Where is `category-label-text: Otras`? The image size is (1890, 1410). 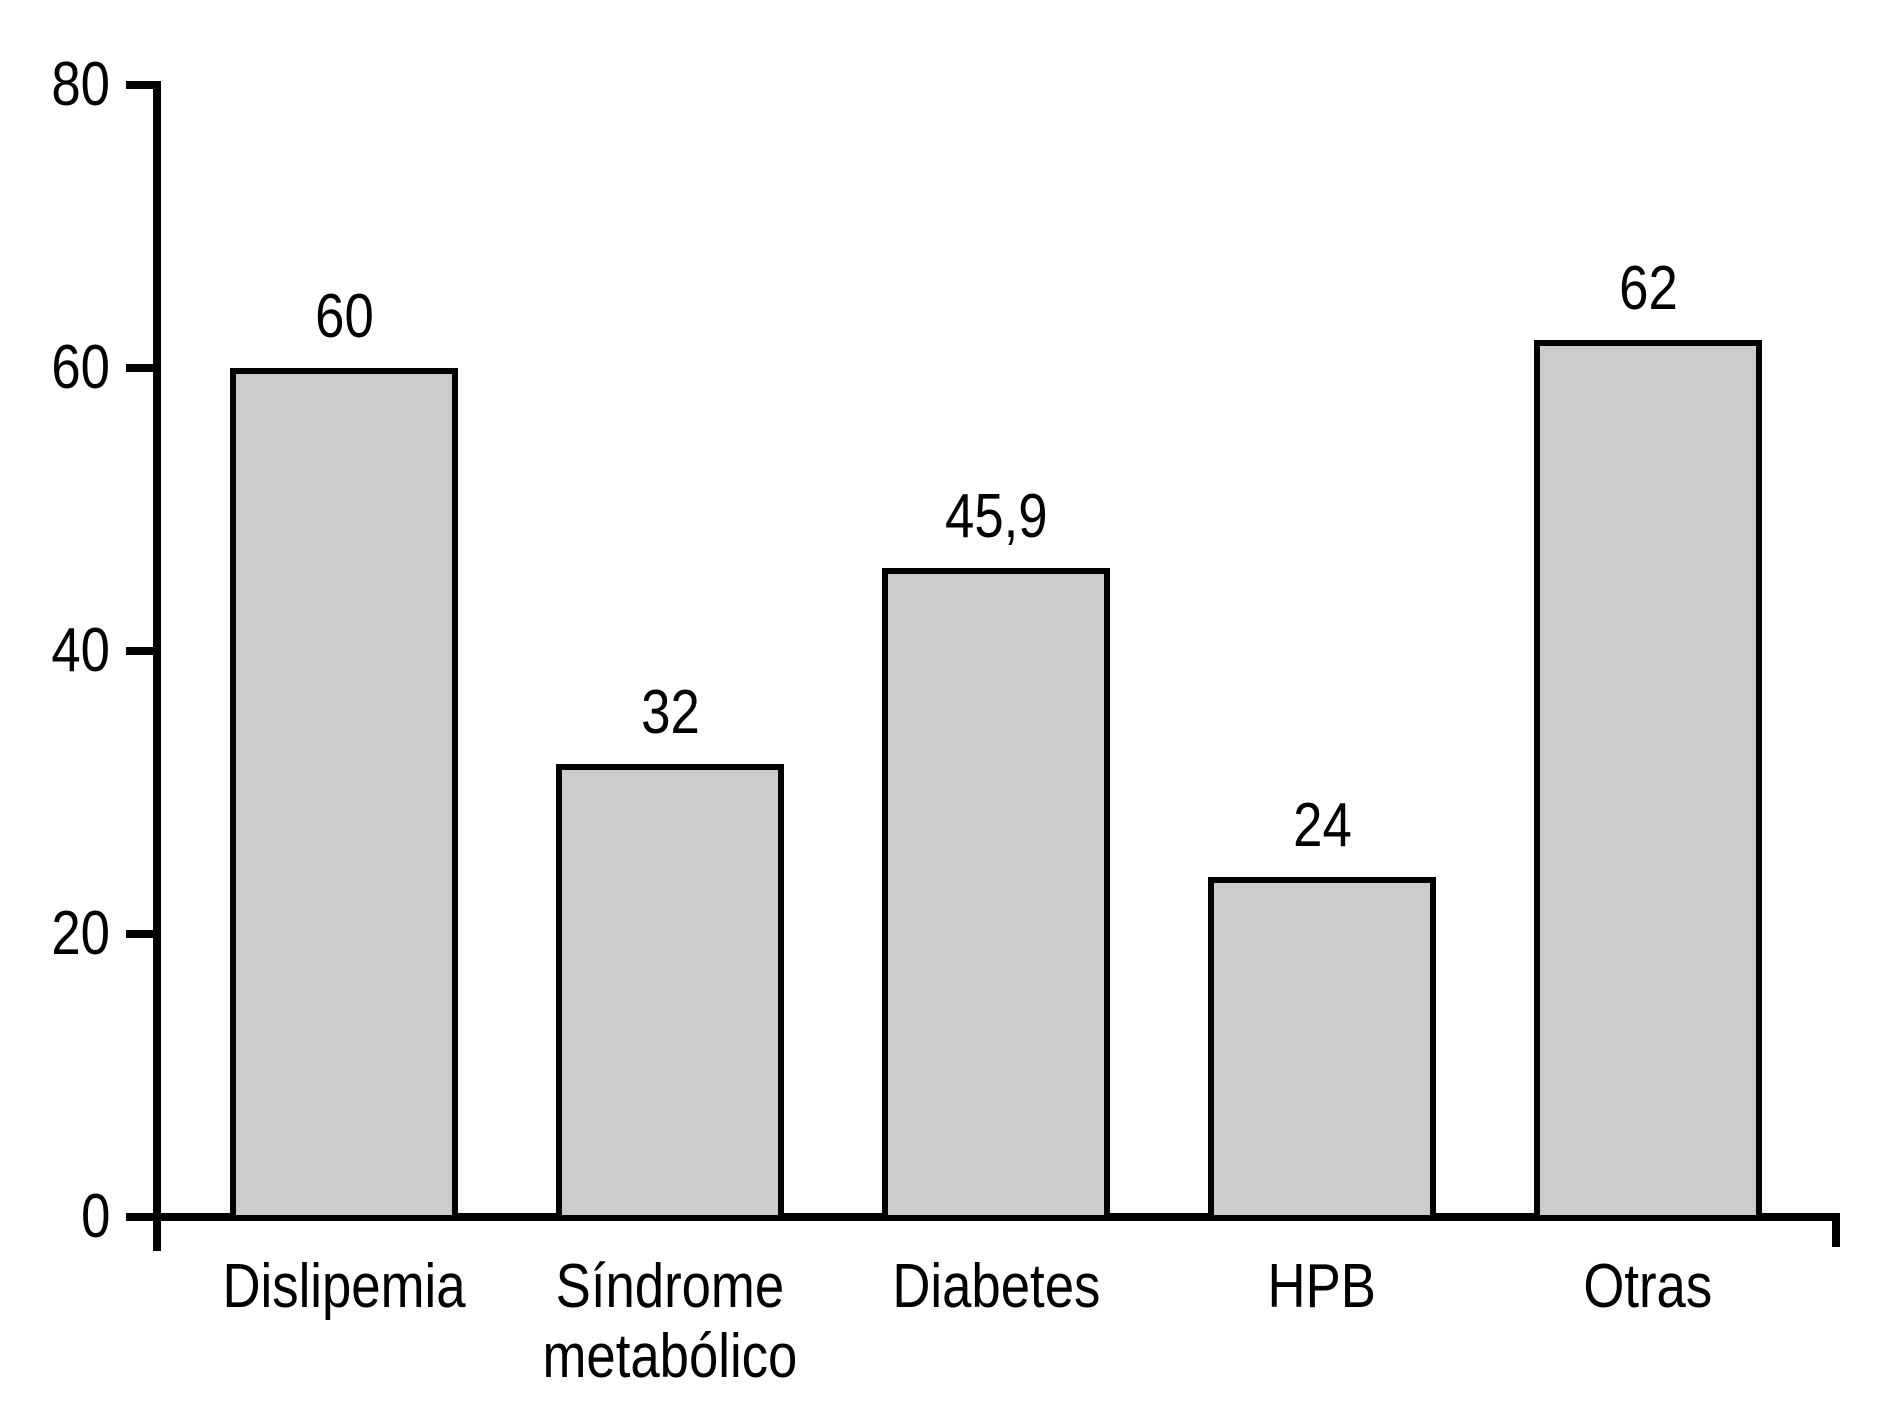 category-label-text: Otras is located at coordinates (1648, 1286).